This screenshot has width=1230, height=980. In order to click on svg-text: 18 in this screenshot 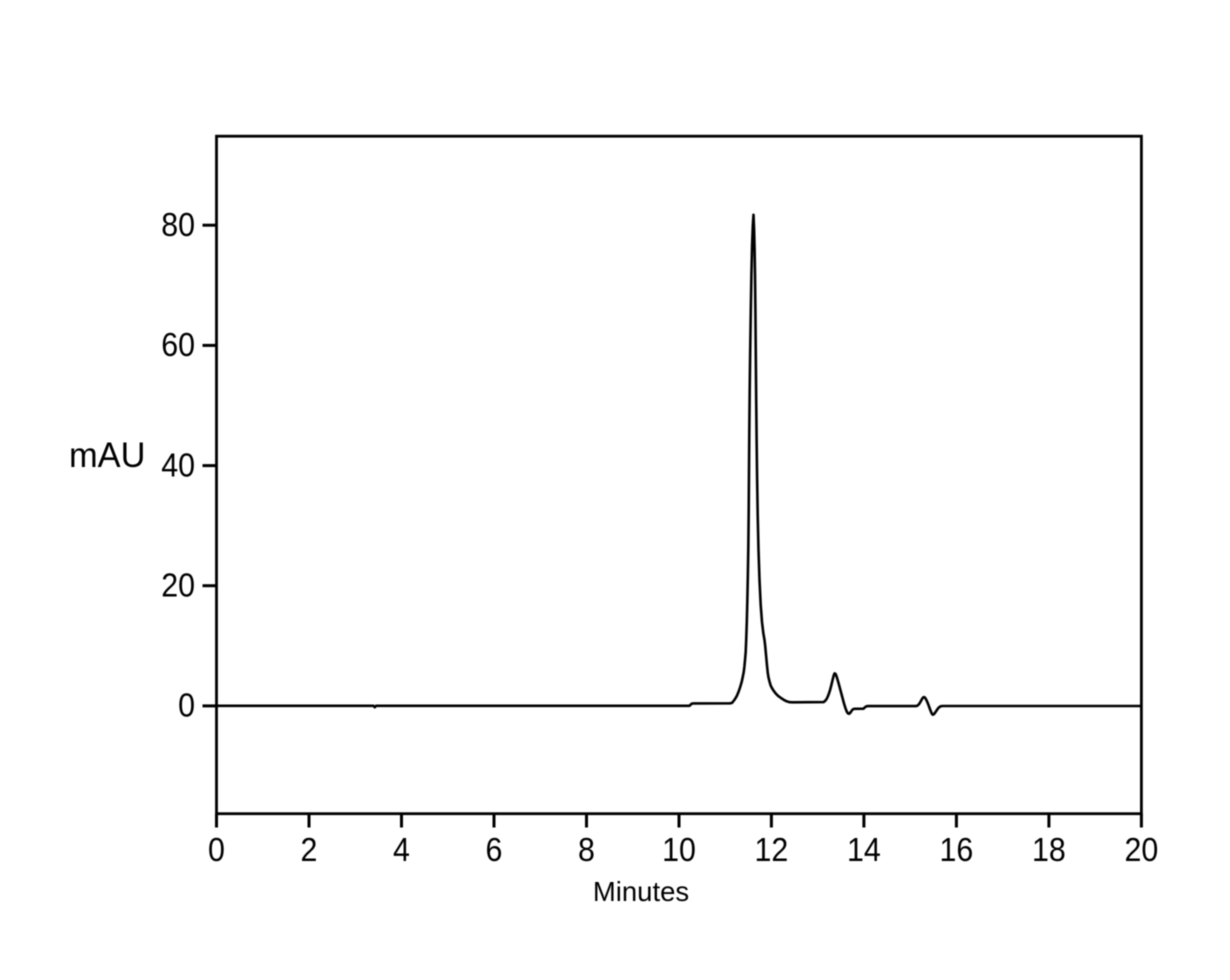, I will do `click(1049, 849)`.